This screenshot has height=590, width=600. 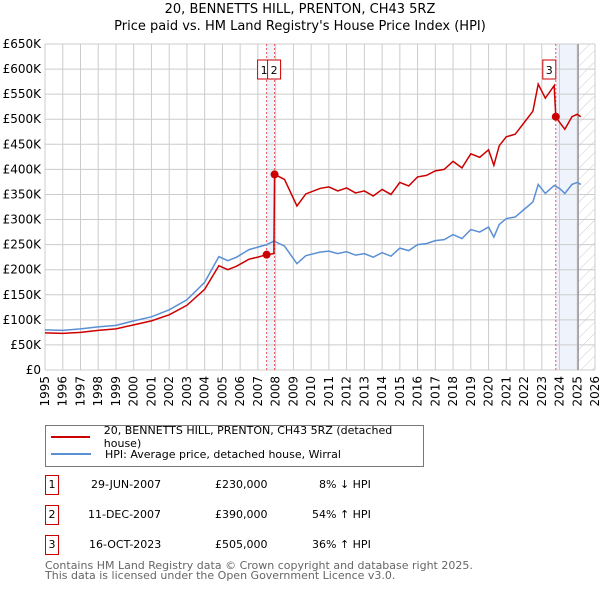 What do you see at coordinates (453, 391) in the screenshot?
I see `x-tick-label: 2018` at bounding box center [453, 391].